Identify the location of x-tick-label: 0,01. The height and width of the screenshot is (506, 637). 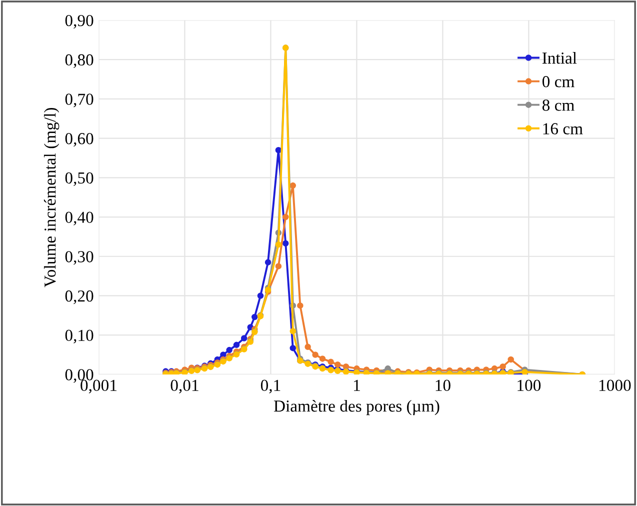
(184, 387).